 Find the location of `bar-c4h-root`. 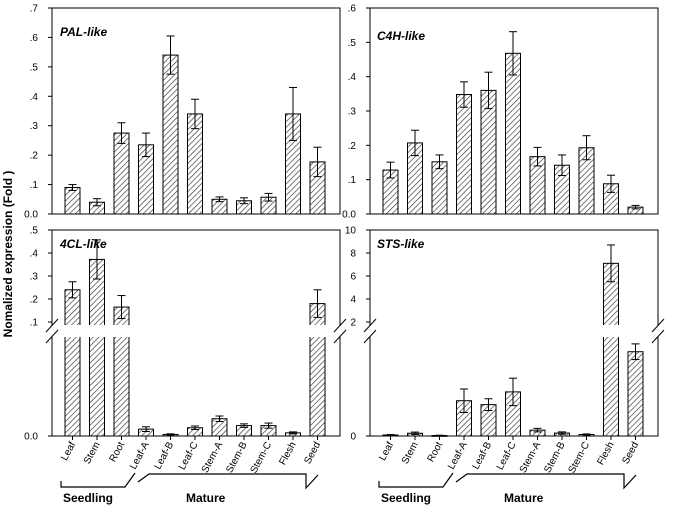

bar-c4h-root is located at coordinates (439, 188).